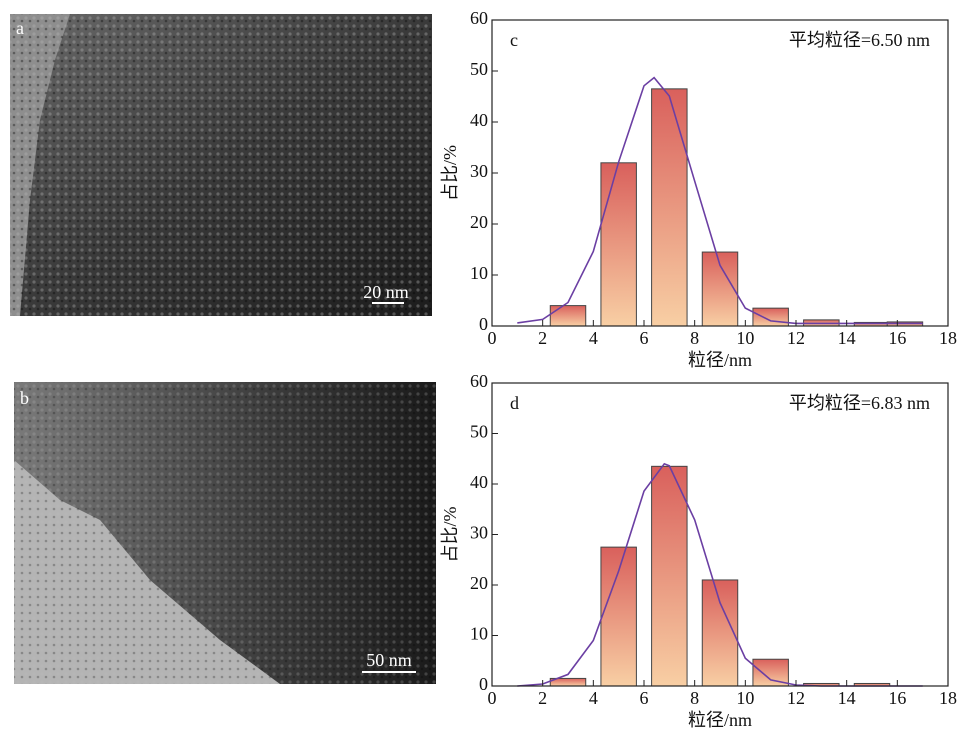 This screenshot has width=962, height=736. Describe the element at coordinates (389, 660) in the screenshot. I see `scale-bar-label: 50 nm` at that location.